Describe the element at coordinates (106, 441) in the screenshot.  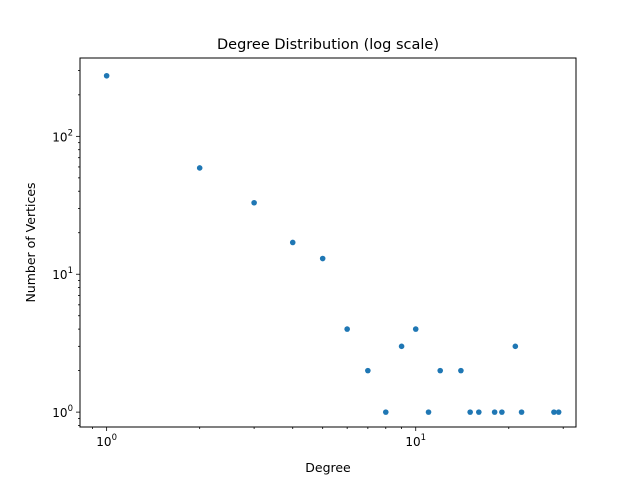
I see `x-tick-label: 10⁰` at that location.